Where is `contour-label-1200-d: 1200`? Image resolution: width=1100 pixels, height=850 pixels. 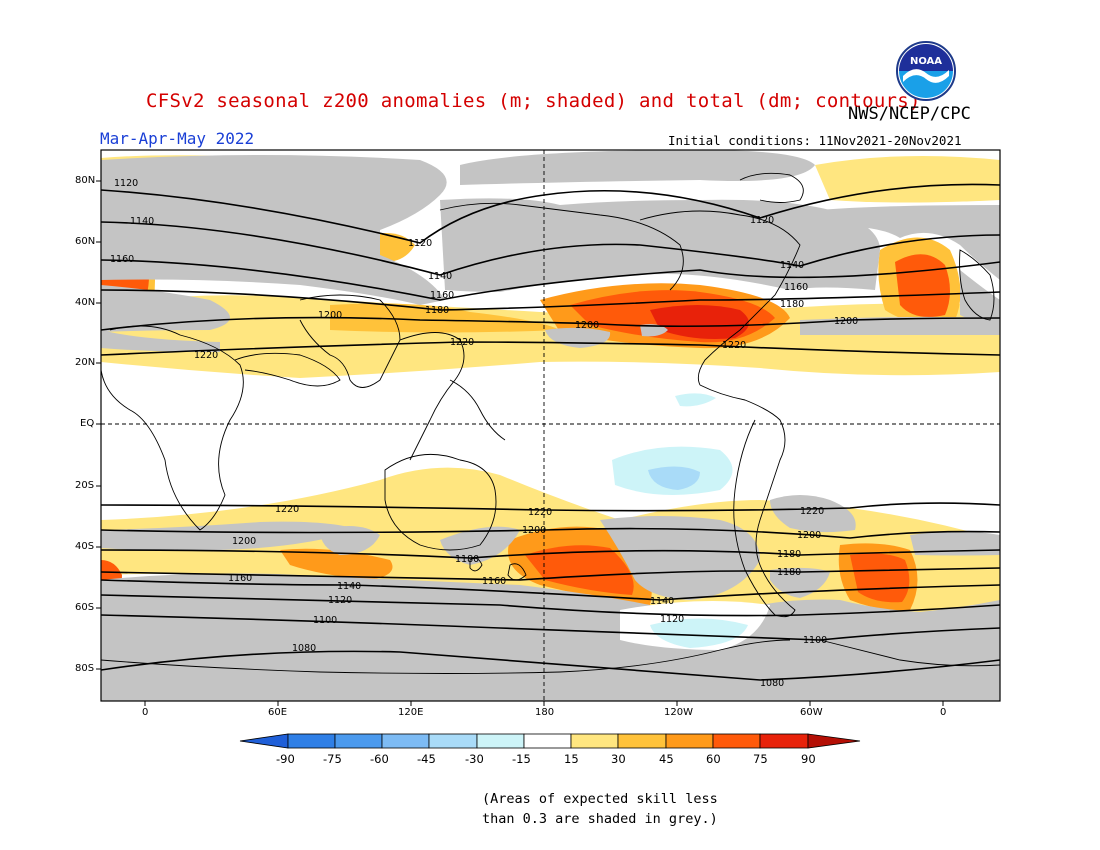
contour-label-1200-d: 1200 is located at coordinates (244, 541).